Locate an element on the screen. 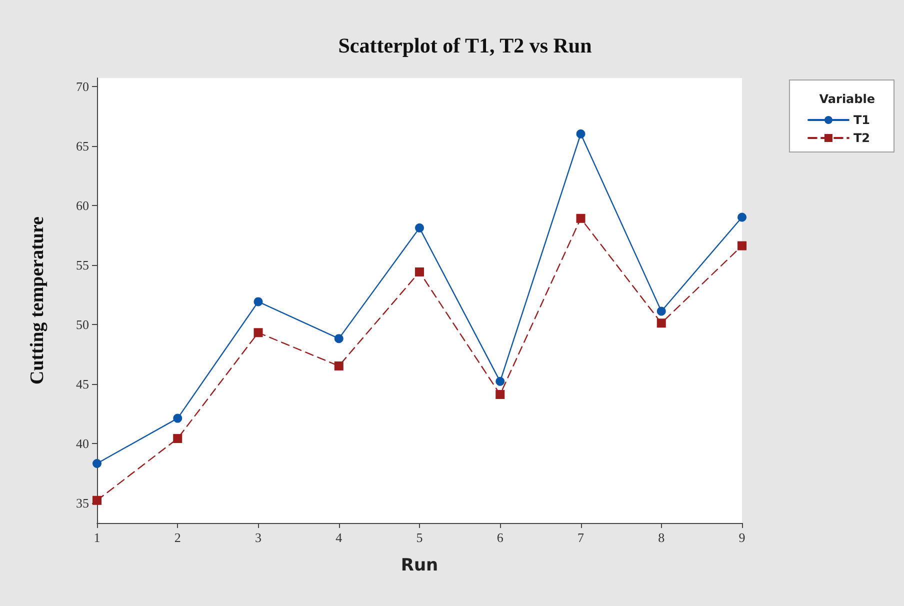 This screenshot has width=904, height=606. x-tick-label: 3 is located at coordinates (258, 537).